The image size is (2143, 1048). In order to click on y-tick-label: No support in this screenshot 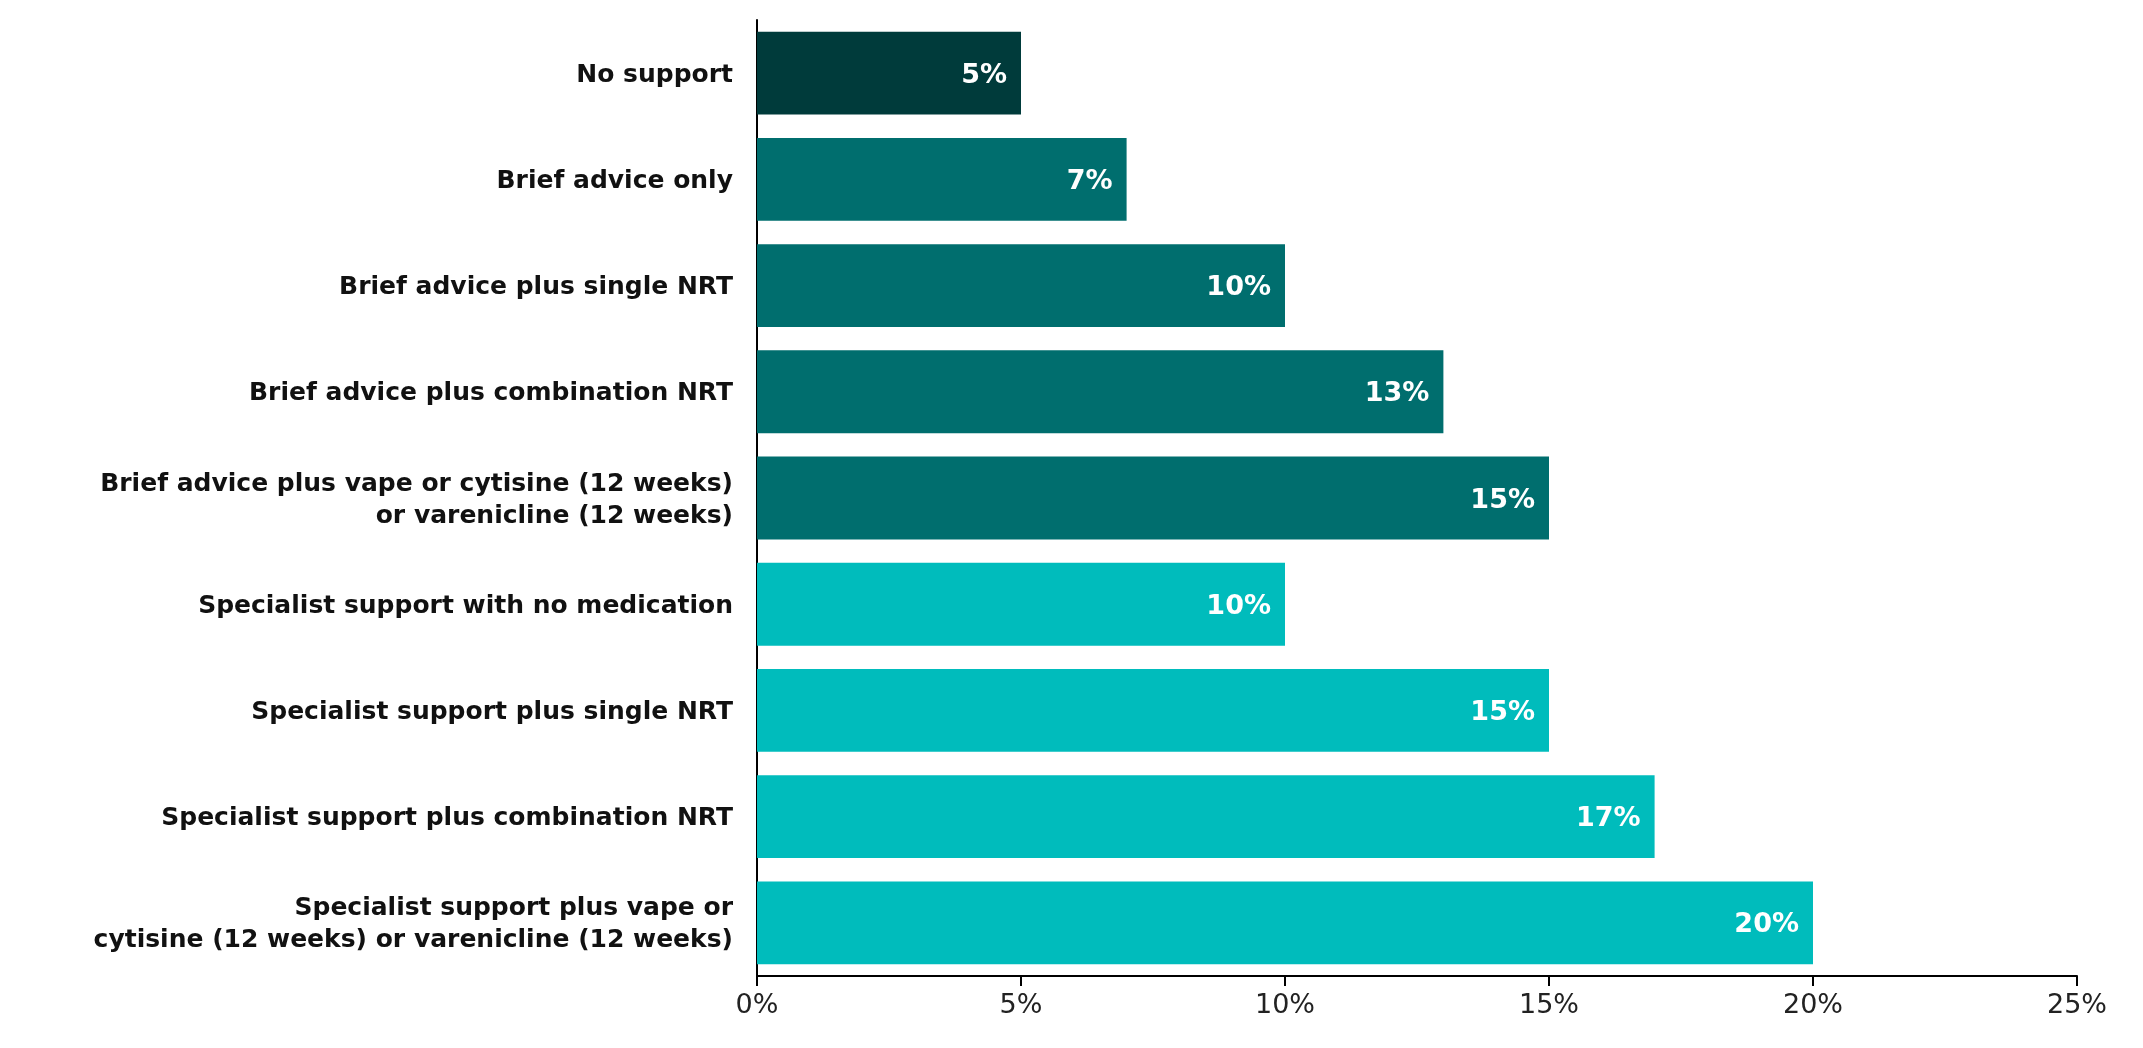, I will do `click(655, 73)`.